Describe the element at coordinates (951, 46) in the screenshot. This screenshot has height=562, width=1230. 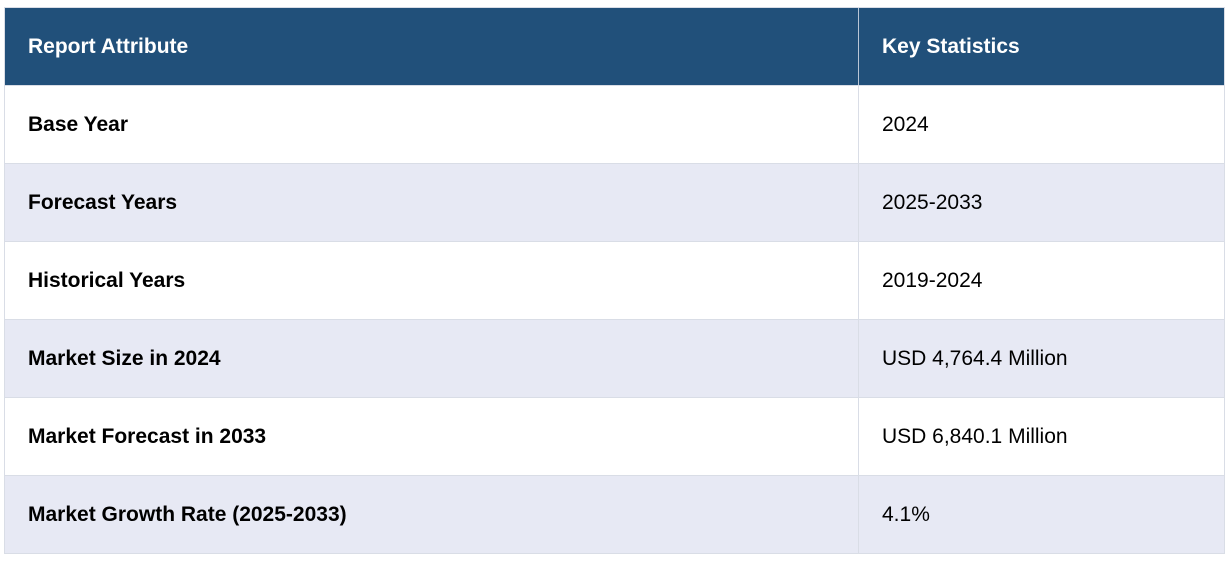
I see `header-key-statistics: Key Statistics` at that location.